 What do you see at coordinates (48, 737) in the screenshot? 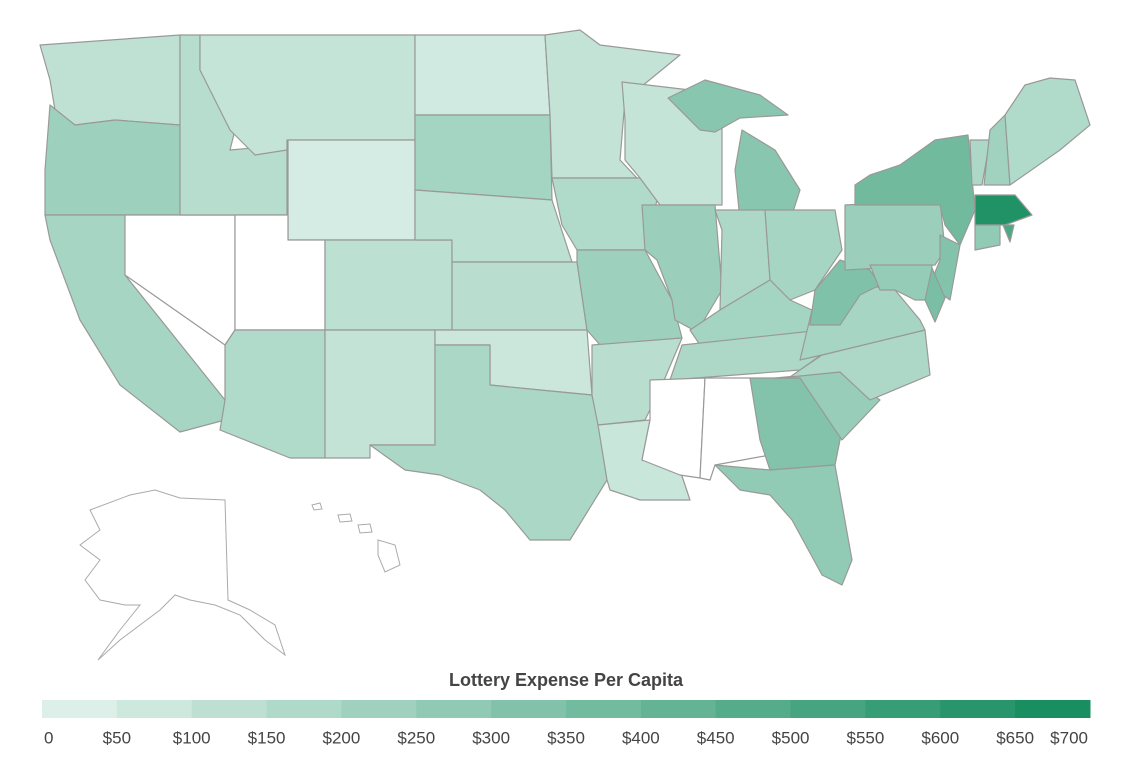
I see `legend-tick-label: 0` at bounding box center [48, 737].